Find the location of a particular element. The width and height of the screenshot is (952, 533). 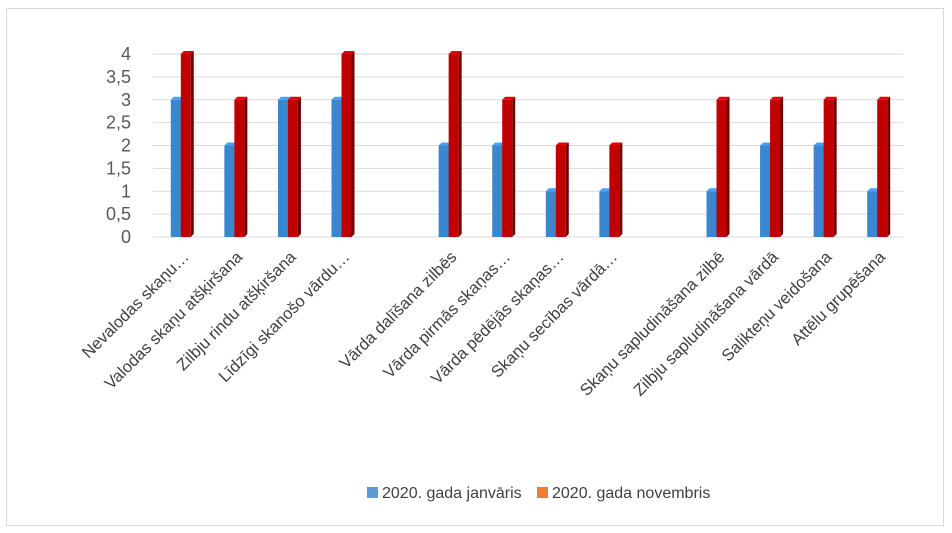

y-tick-label: 2 is located at coordinates (126, 146).